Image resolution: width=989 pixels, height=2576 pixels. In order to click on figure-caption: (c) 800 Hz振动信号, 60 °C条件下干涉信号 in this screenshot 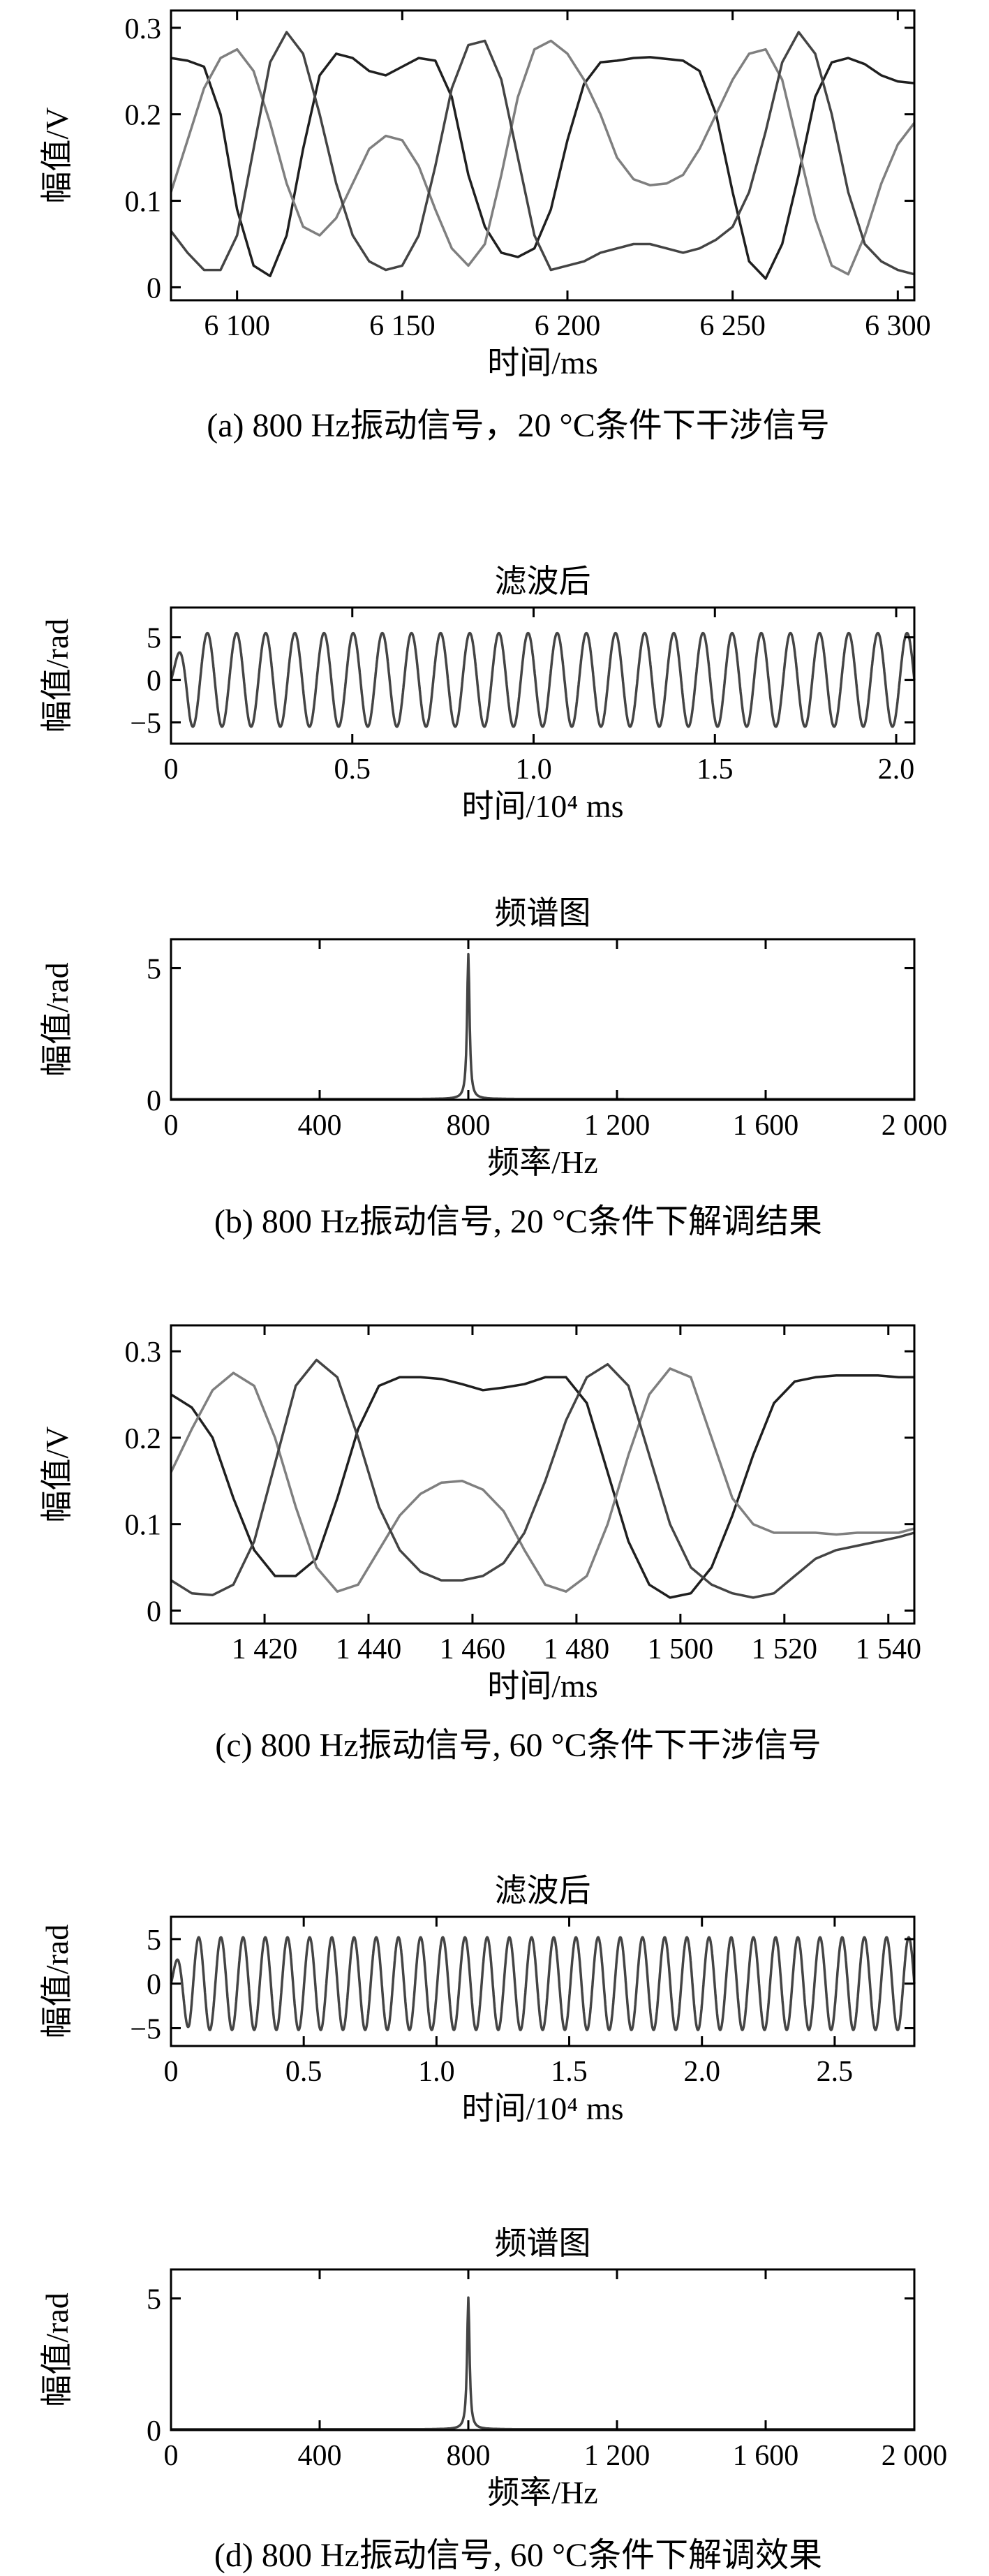, I will do `click(518, 1745)`.